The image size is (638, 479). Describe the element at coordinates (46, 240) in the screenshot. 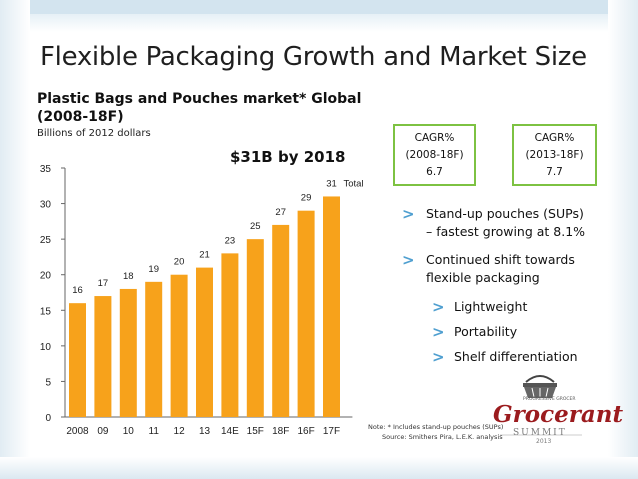

I see `y-tick-label: 25` at that location.